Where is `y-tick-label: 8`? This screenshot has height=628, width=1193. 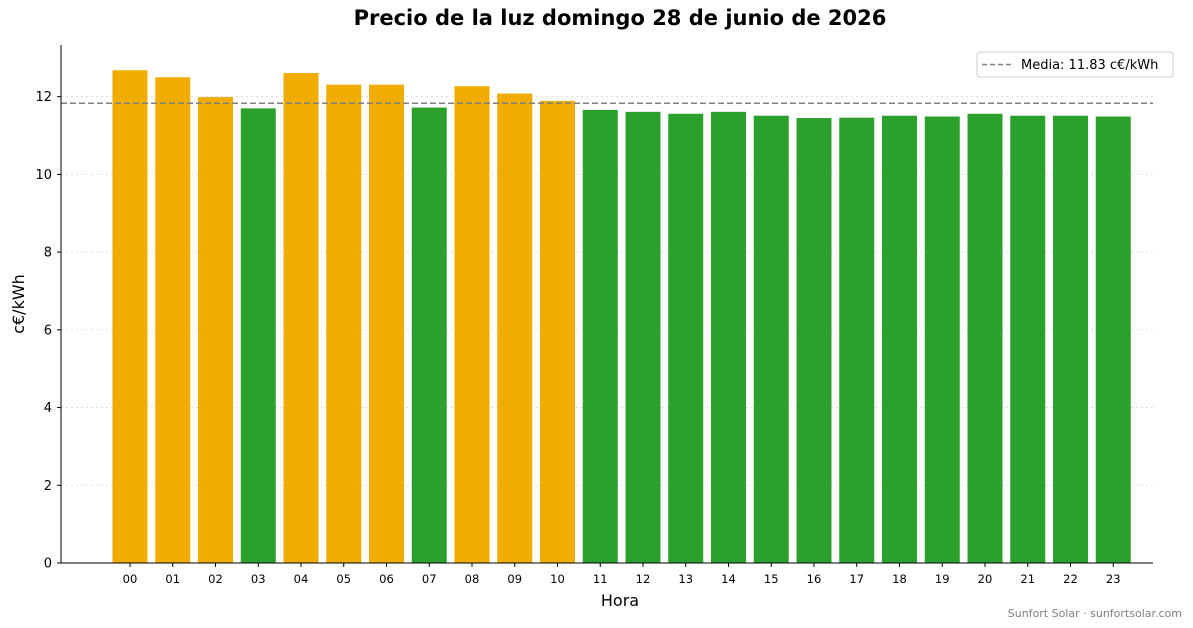
y-tick-label: 8 is located at coordinates (48, 253).